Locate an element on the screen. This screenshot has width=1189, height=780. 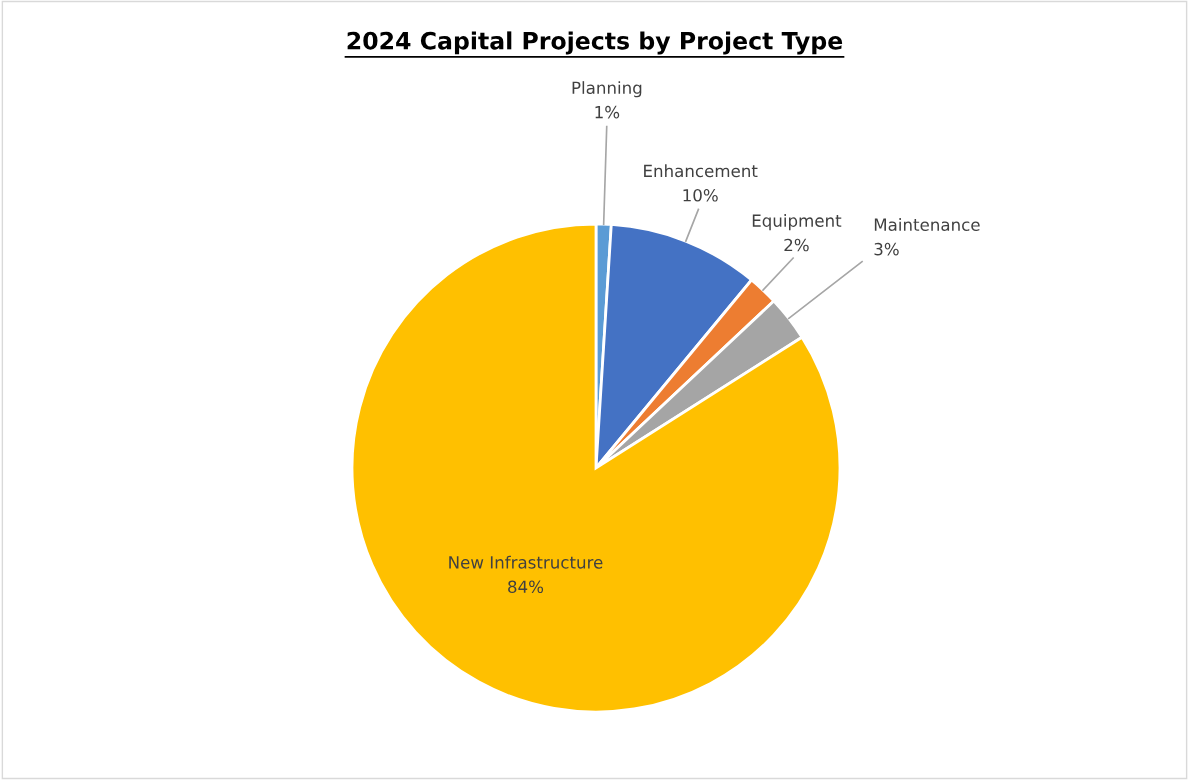
data-label: 1% is located at coordinates (607, 112).